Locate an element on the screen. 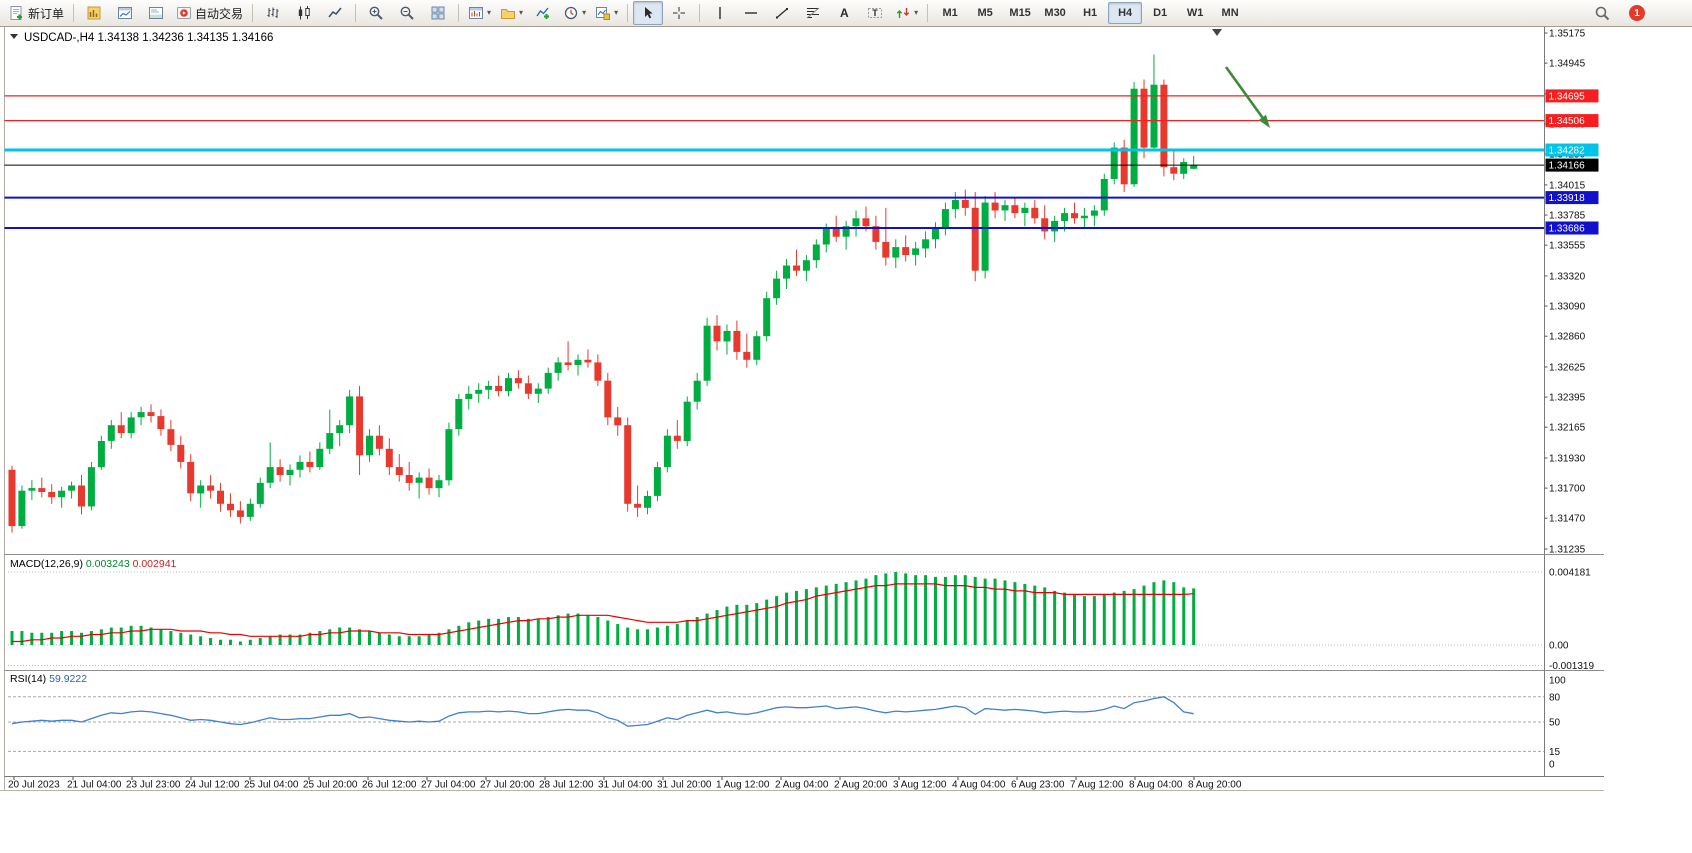 The image size is (1692, 853). svg-text: 21 Jul 04:00 is located at coordinates (94, 785).